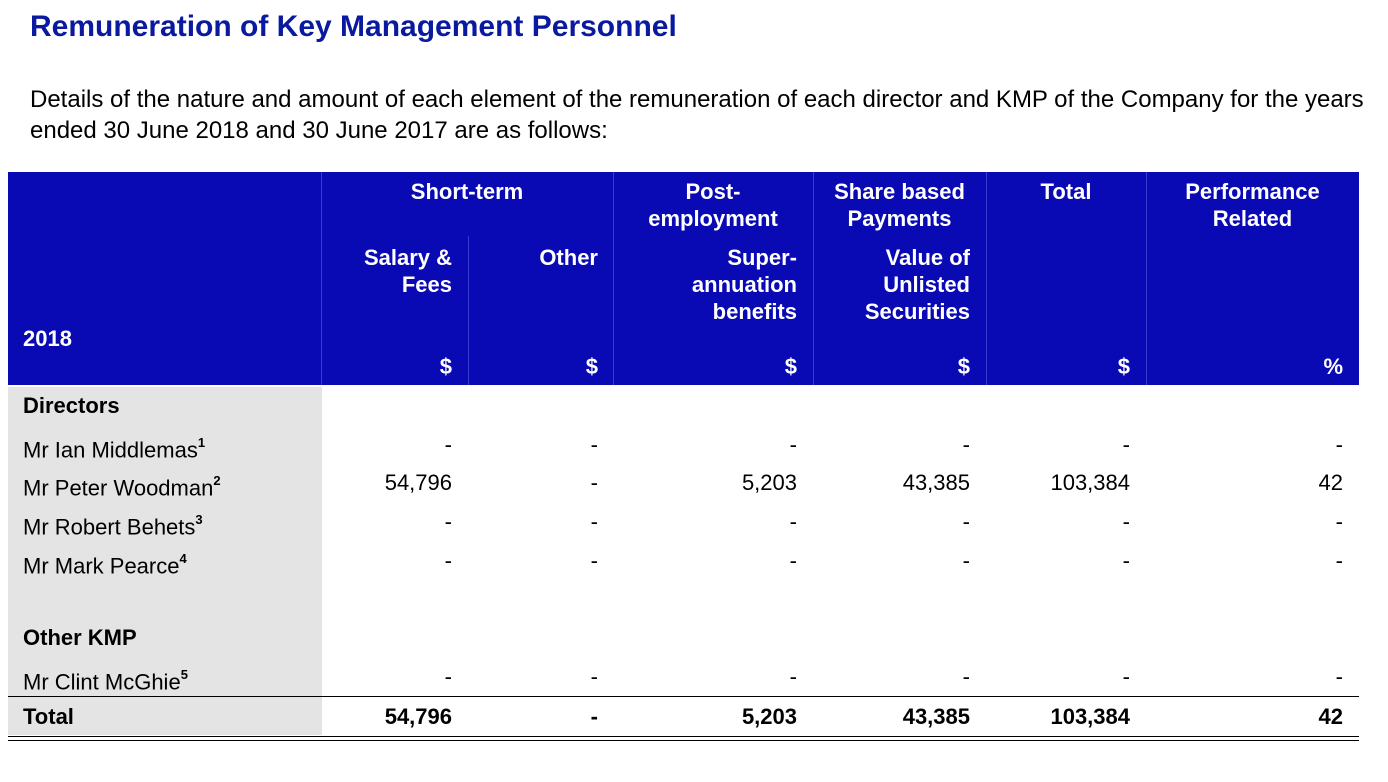 The width and height of the screenshot is (1388, 782). I want to click on total-cell: 42, so click(1330, 716).